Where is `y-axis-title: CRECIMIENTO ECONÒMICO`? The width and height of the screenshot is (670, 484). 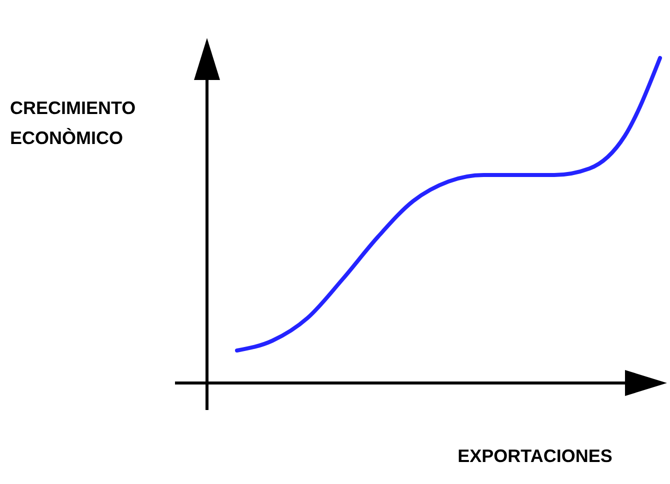 y-axis-title: CRECIMIENTO ECONÒMICO is located at coordinates (73, 123).